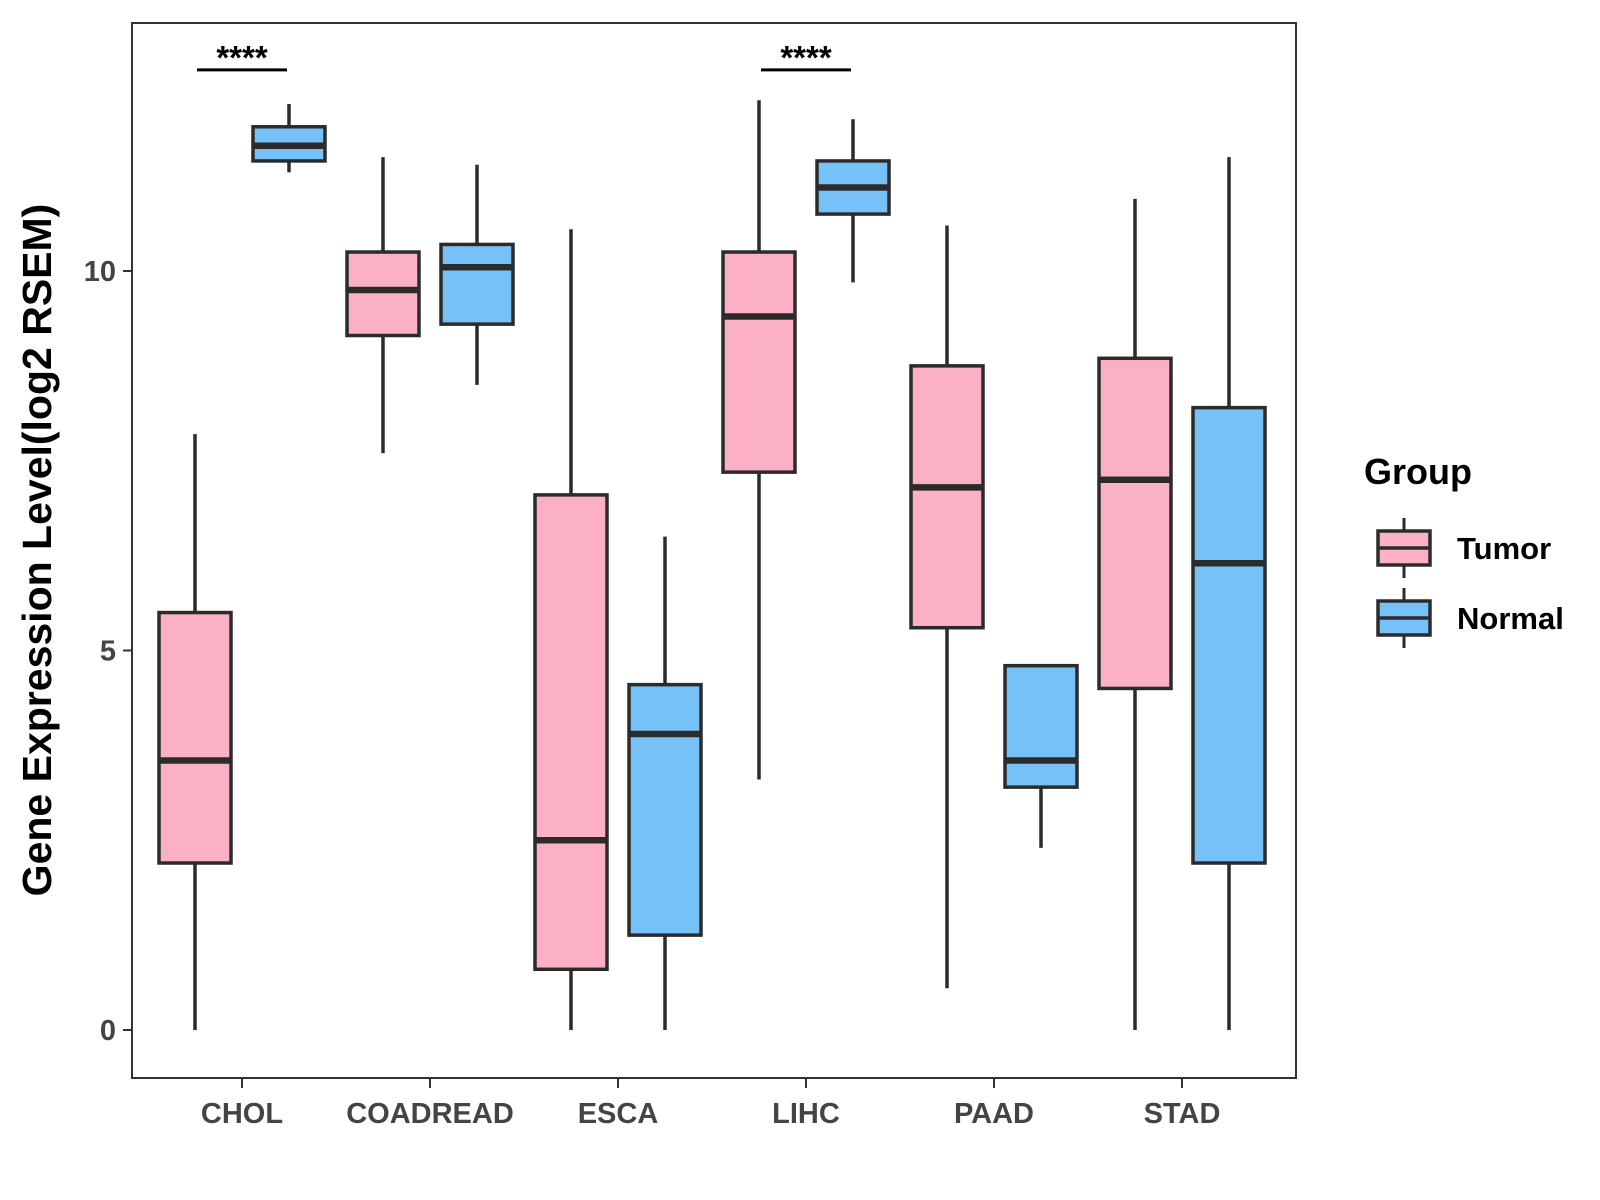  What do you see at coordinates (1182, 1114) in the screenshot?
I see `x-tick-label: STAD` at bounding box center [1182, 1114].